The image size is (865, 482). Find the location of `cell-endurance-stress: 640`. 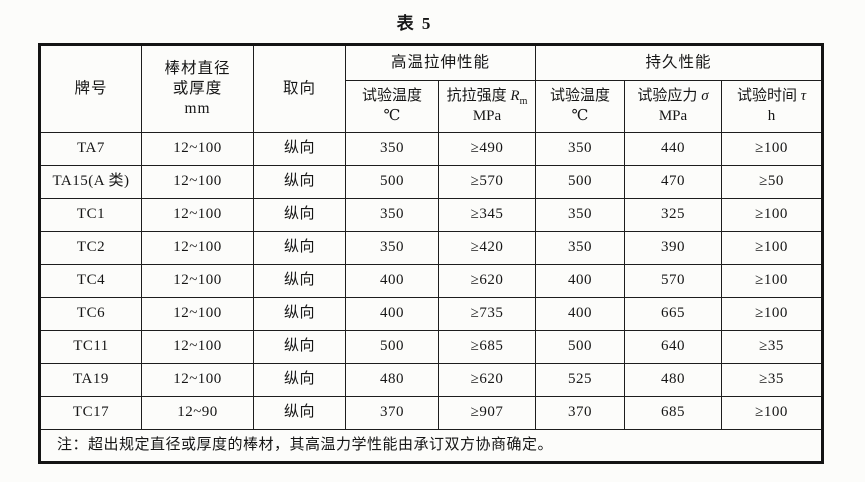

cell-endurance-stress: 640 is located at coordinates (673, 347).